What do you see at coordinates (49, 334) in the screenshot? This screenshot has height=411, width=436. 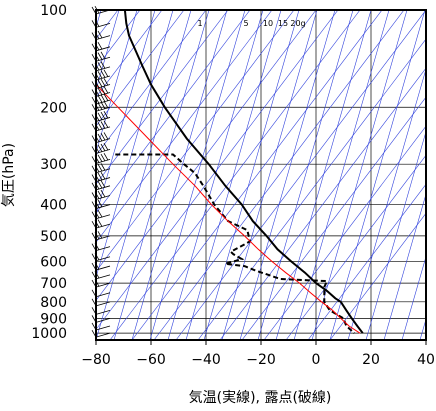 I see `y-tick-label: 1000` at bounding box center [49, 334].